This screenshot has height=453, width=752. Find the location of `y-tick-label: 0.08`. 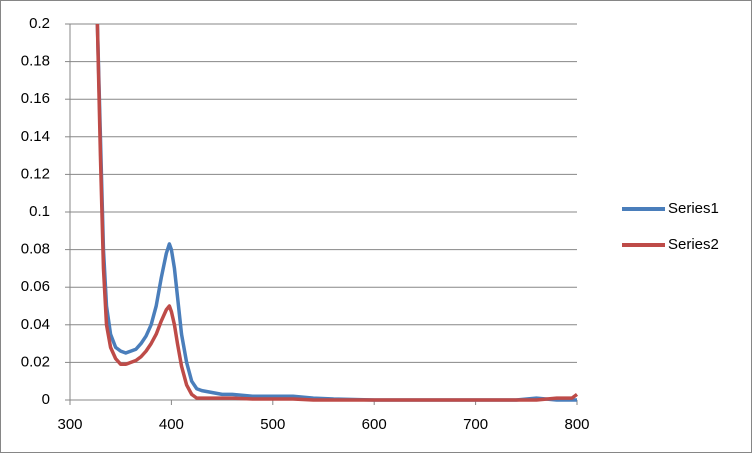

y-tick-label: 0.08 is located at coordinates (35, 249).